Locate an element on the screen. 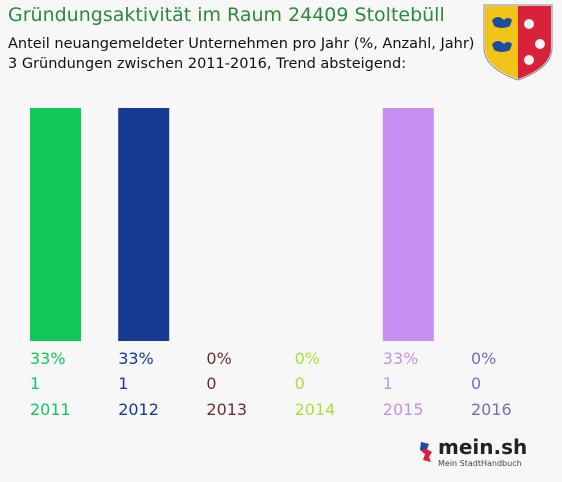  count-label-2011: 1 is located at coordinates (35, 383).